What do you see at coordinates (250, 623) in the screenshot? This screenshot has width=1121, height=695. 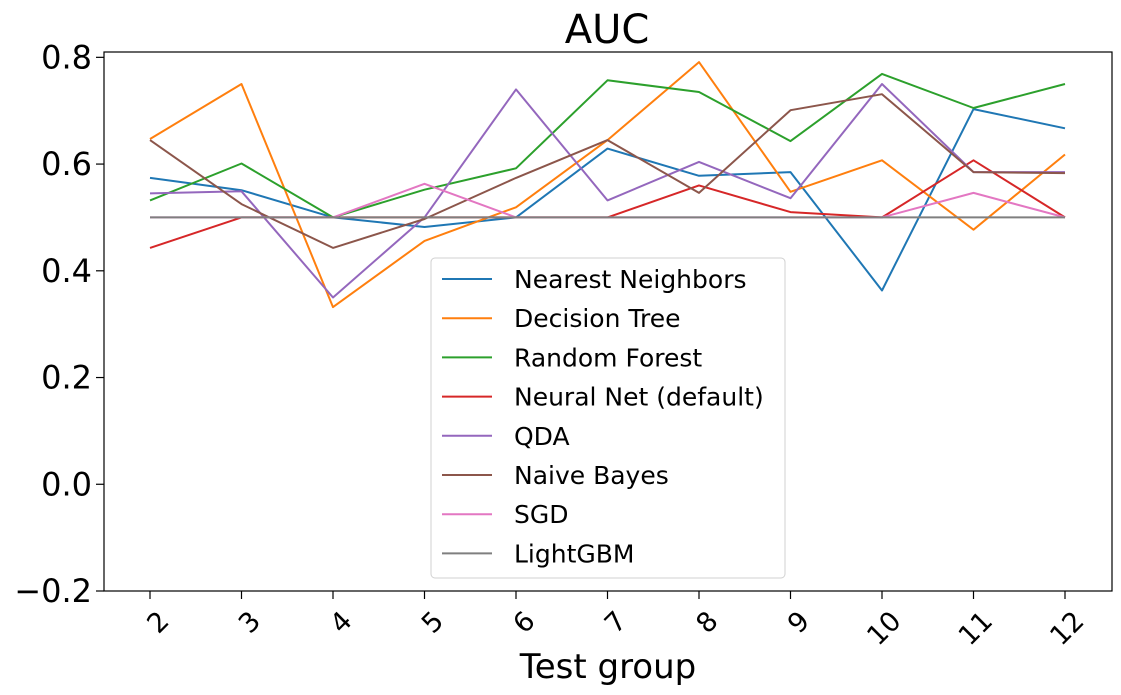 I see `x-tick-label: 3` at bounding box center [250, 623].